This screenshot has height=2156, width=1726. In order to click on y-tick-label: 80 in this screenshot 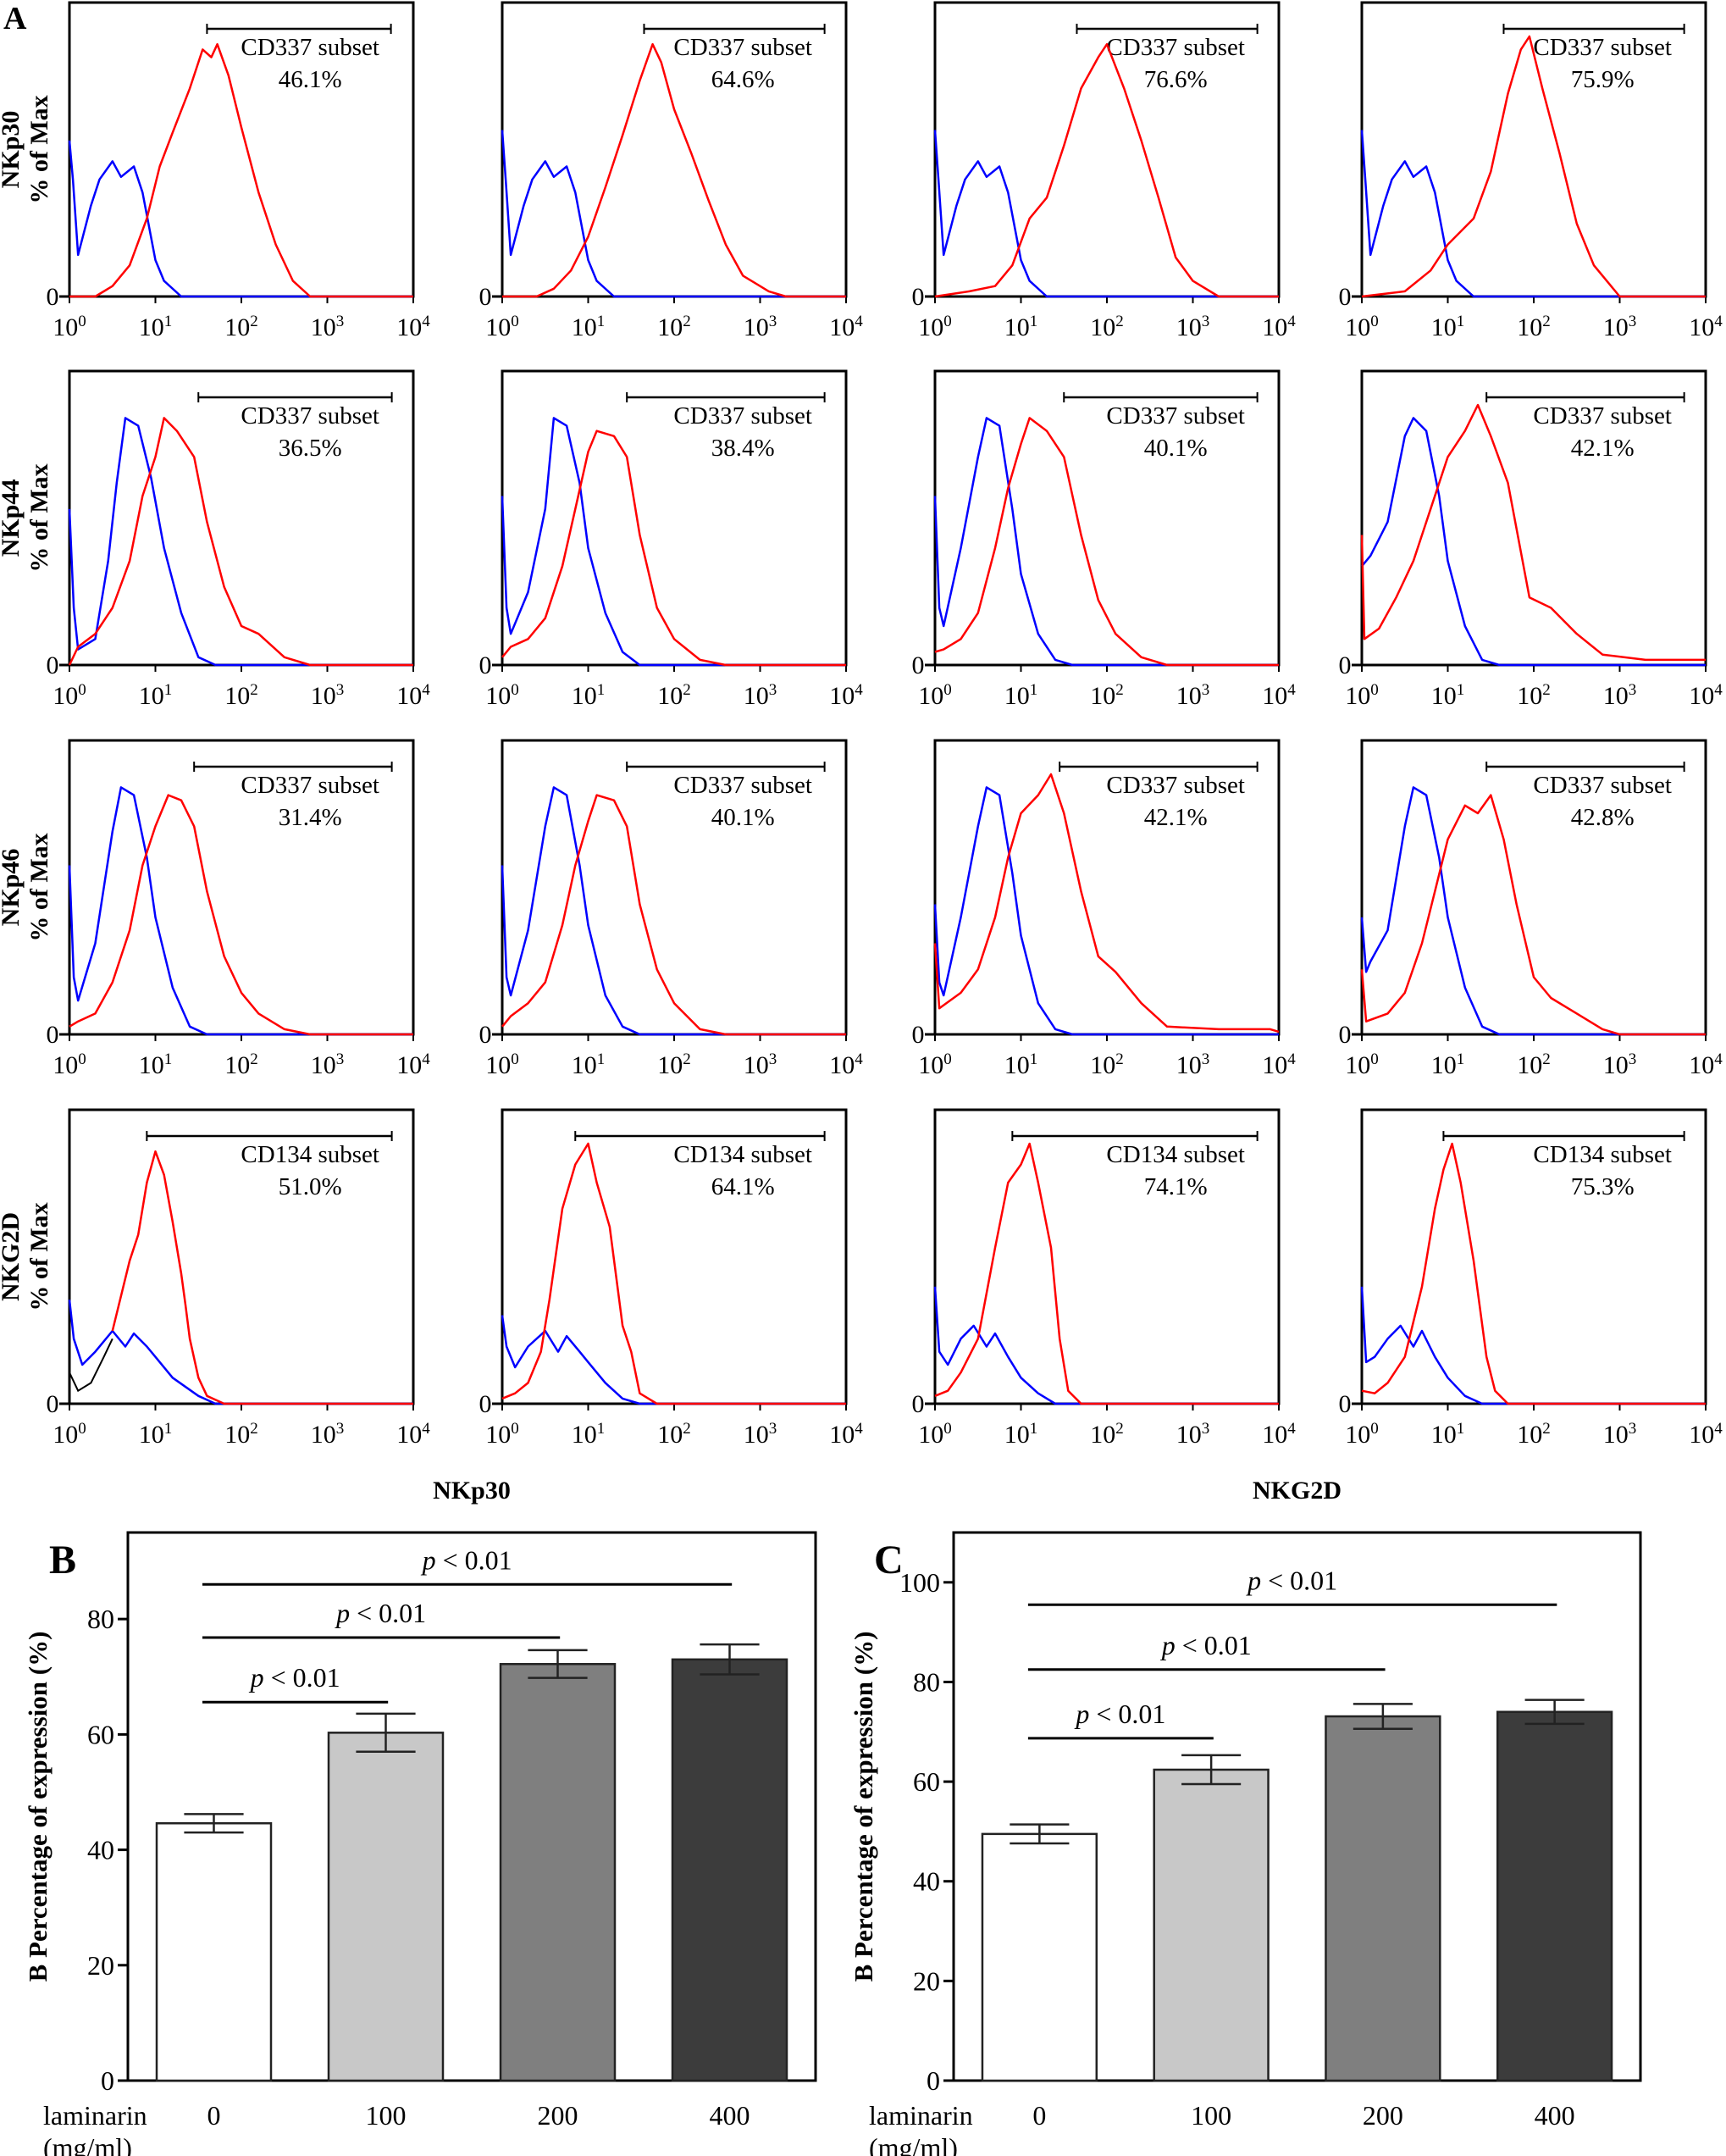, I will do `click(926, 1681)`.